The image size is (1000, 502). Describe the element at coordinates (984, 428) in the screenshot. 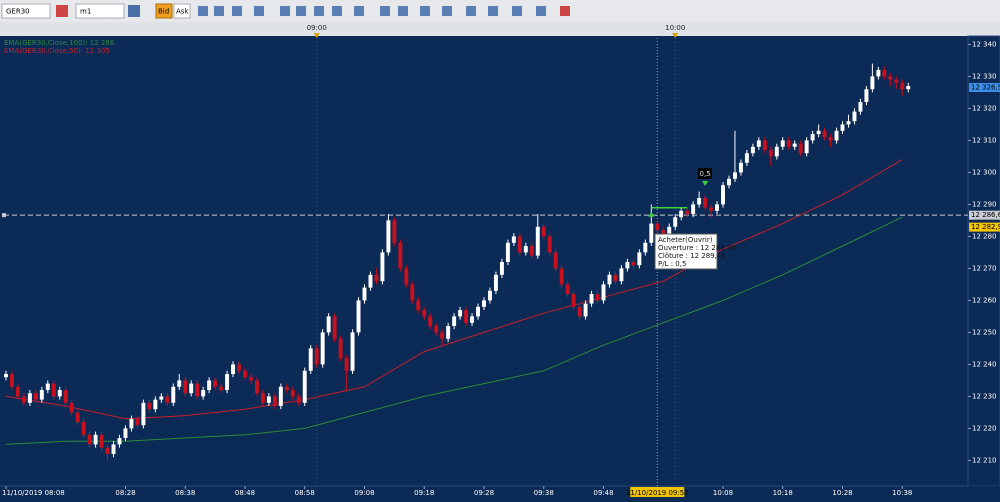

I see `y-tick-label: 12 220` at that location.